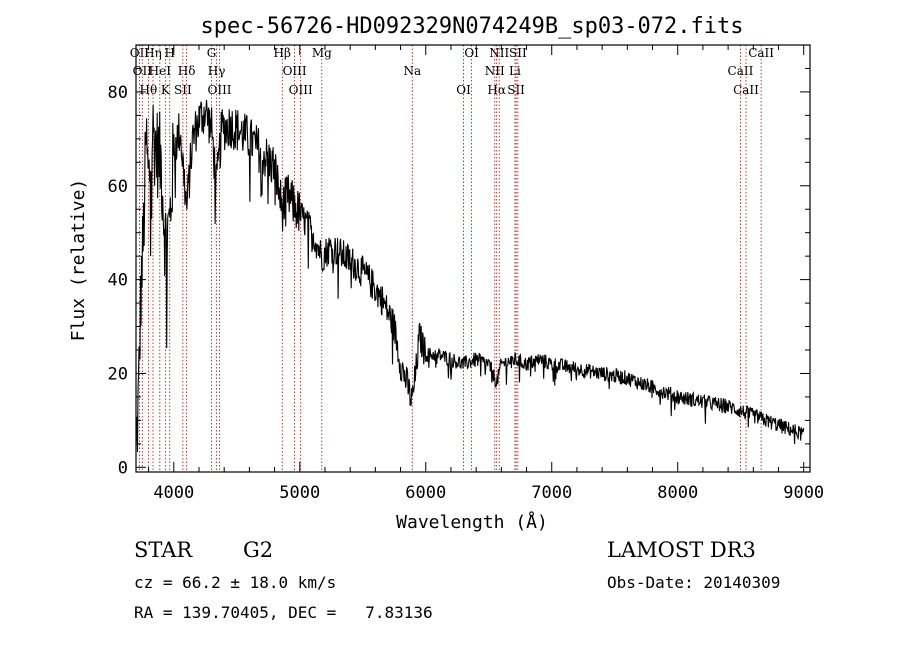  Describe the element at coordinates (173, 493) in the screenshot. I see `x-tick-label: 4000` at that location.